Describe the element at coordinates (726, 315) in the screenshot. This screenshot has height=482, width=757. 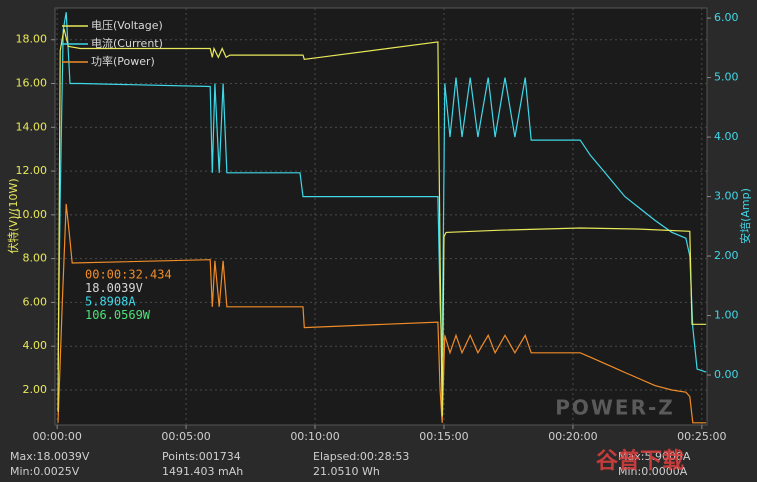
I see `y2-tick-label: 1.00` at that location.